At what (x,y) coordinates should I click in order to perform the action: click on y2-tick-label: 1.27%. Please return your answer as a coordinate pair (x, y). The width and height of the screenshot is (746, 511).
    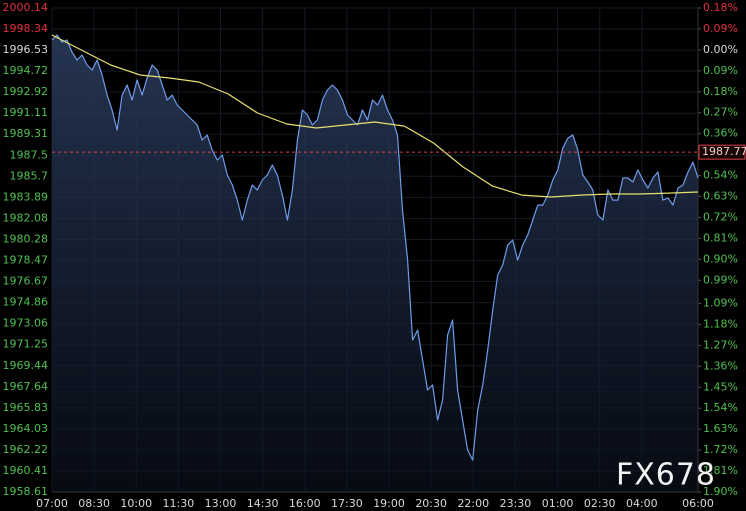
    Looking at the image, I should click on (720, 344).